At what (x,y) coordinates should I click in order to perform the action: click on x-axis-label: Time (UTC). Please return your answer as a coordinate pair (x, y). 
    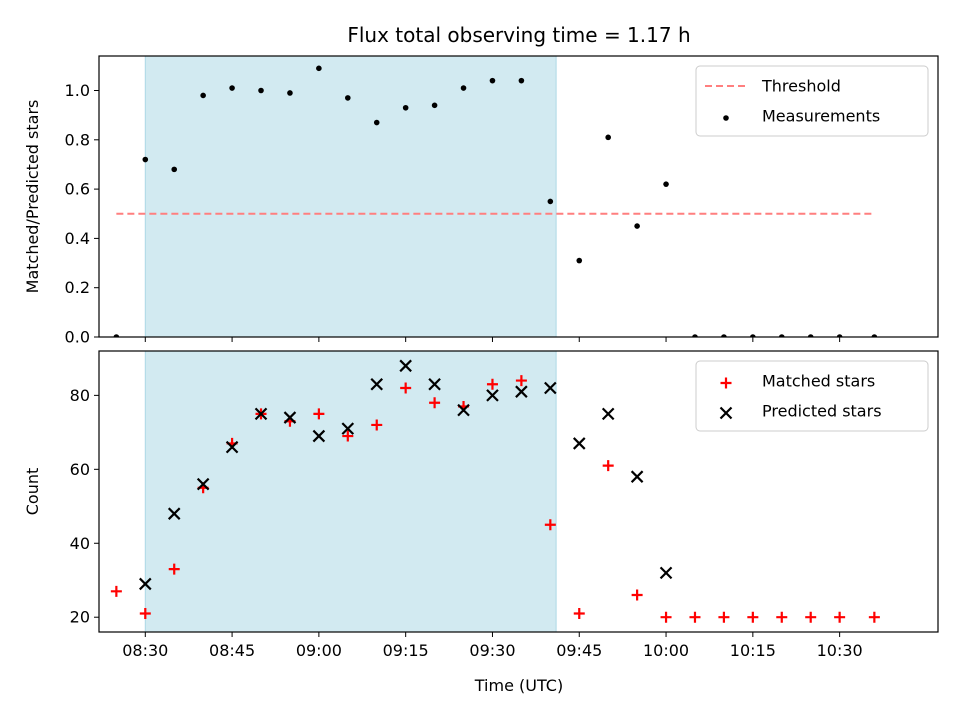
    Looking at the image, I should click on (518, 685).